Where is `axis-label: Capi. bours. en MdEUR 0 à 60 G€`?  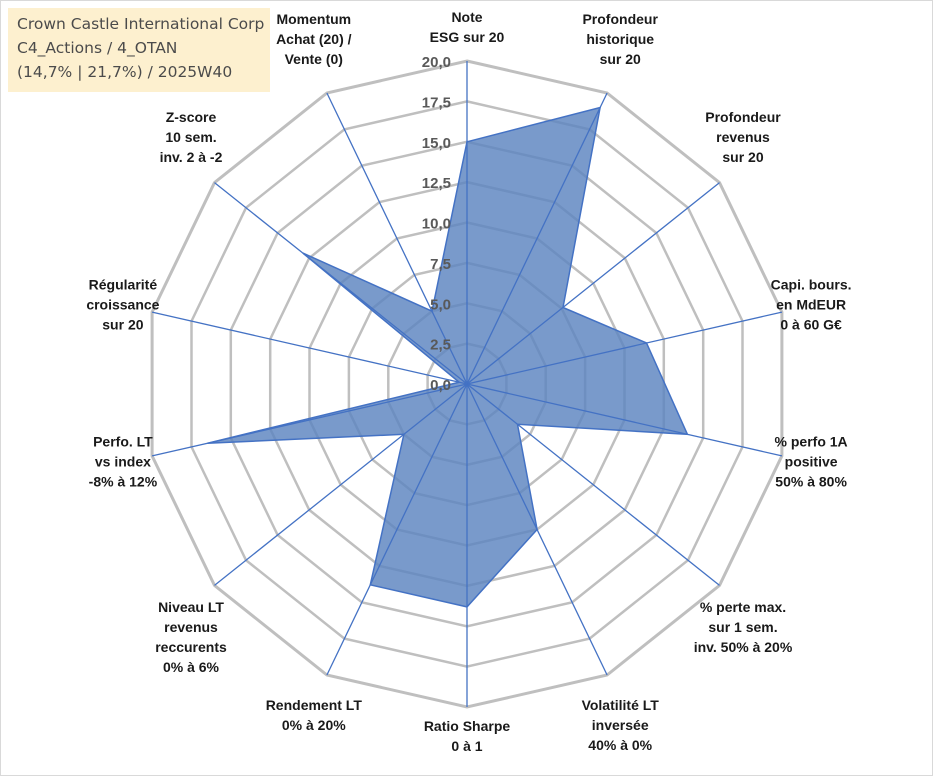
axis-label: Capi. bours. en MdEUR 0 à 60 G€ is located at coordinates (811, 305).